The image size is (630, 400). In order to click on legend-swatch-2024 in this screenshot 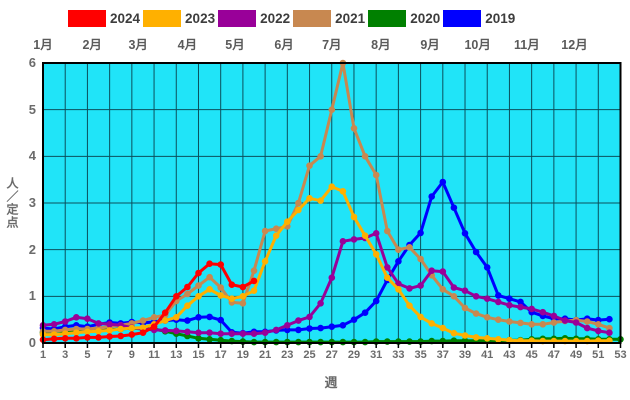, I will do `click(87, 18)`.